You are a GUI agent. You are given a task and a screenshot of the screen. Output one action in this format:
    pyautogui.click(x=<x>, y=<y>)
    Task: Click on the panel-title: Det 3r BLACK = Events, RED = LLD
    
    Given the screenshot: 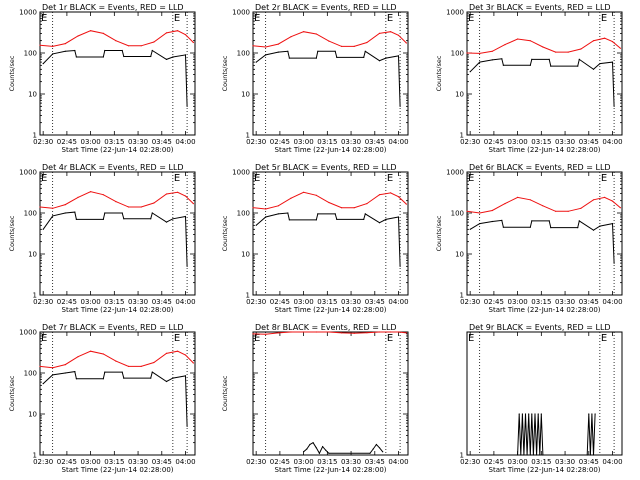 What is the action you would take?
    pyautogui.click(x=540, y=7)
    